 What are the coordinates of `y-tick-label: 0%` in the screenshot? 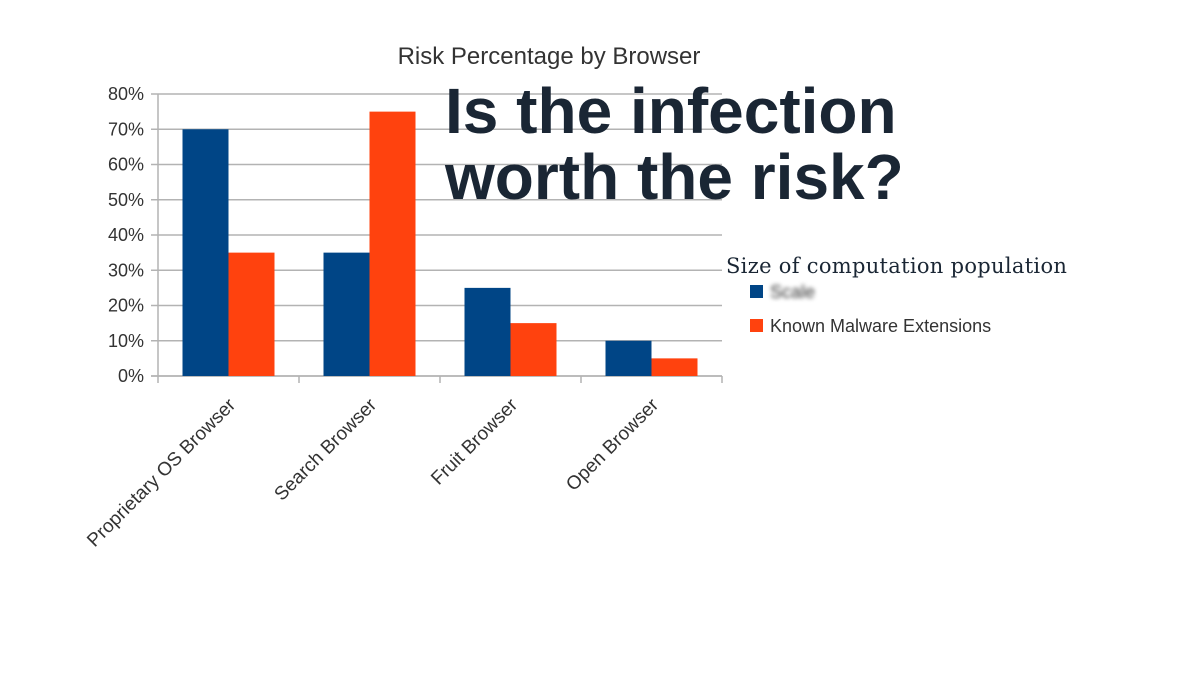 It's located at (131, 376).